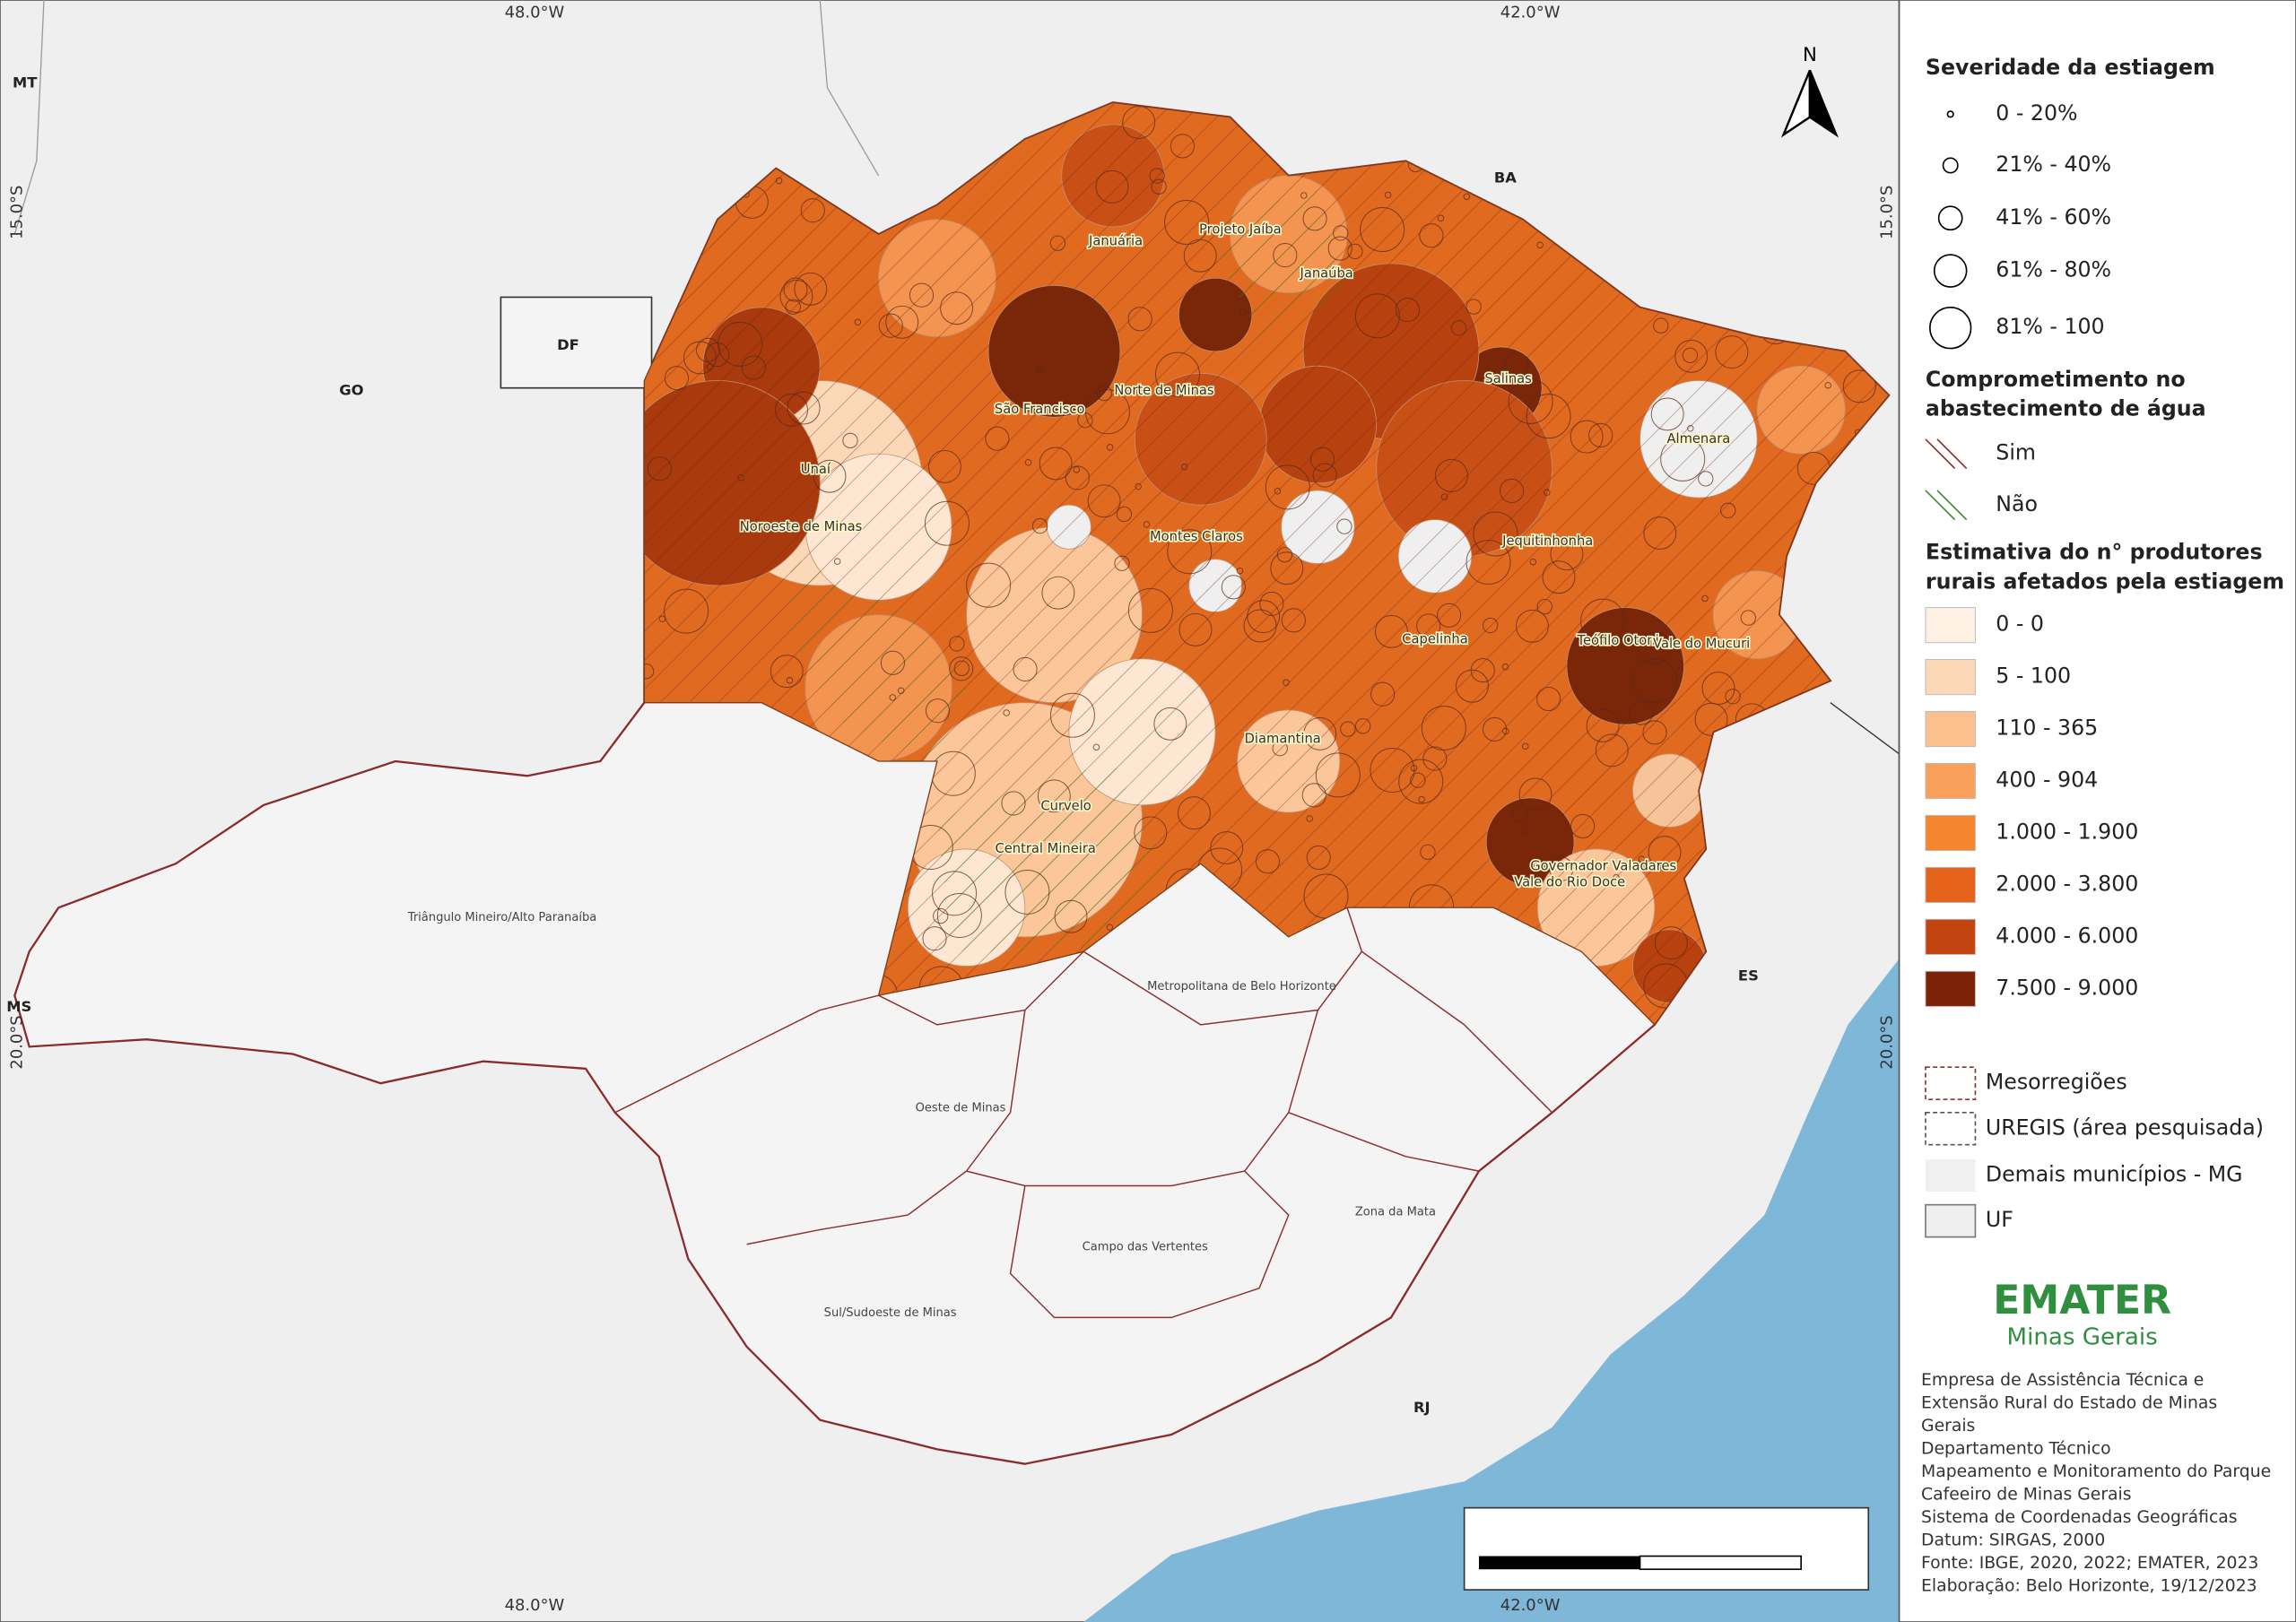 This screenshot has height=1622, width=2296. I want to click on legend-text: 21% - 40%, so click(2053, 164).